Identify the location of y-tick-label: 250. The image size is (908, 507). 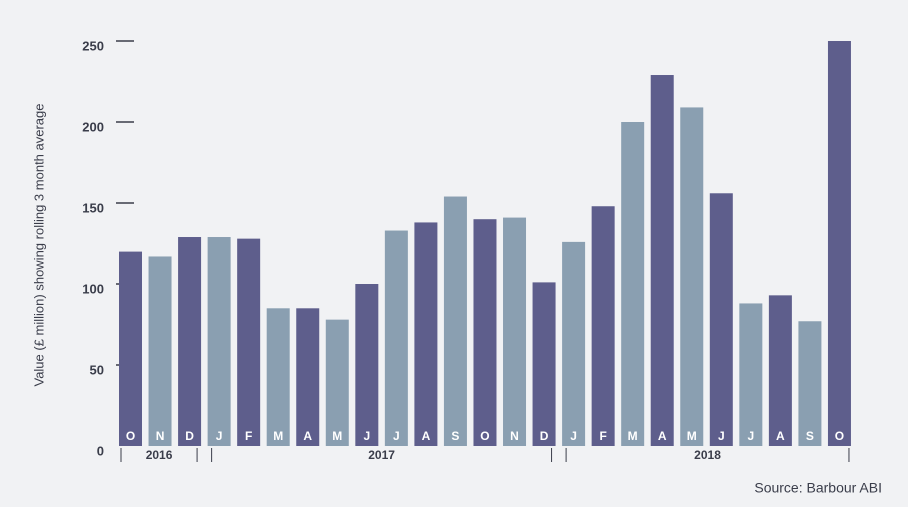
(93, 45).